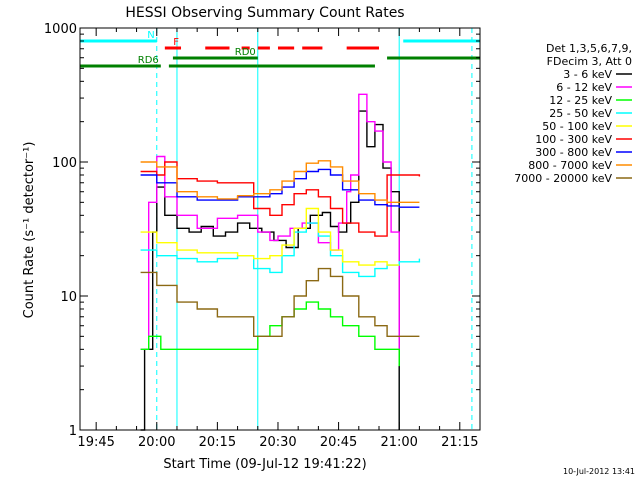 This screenshot has width=640, height=480. I want to click on flag-label: N, so click(150, 35).